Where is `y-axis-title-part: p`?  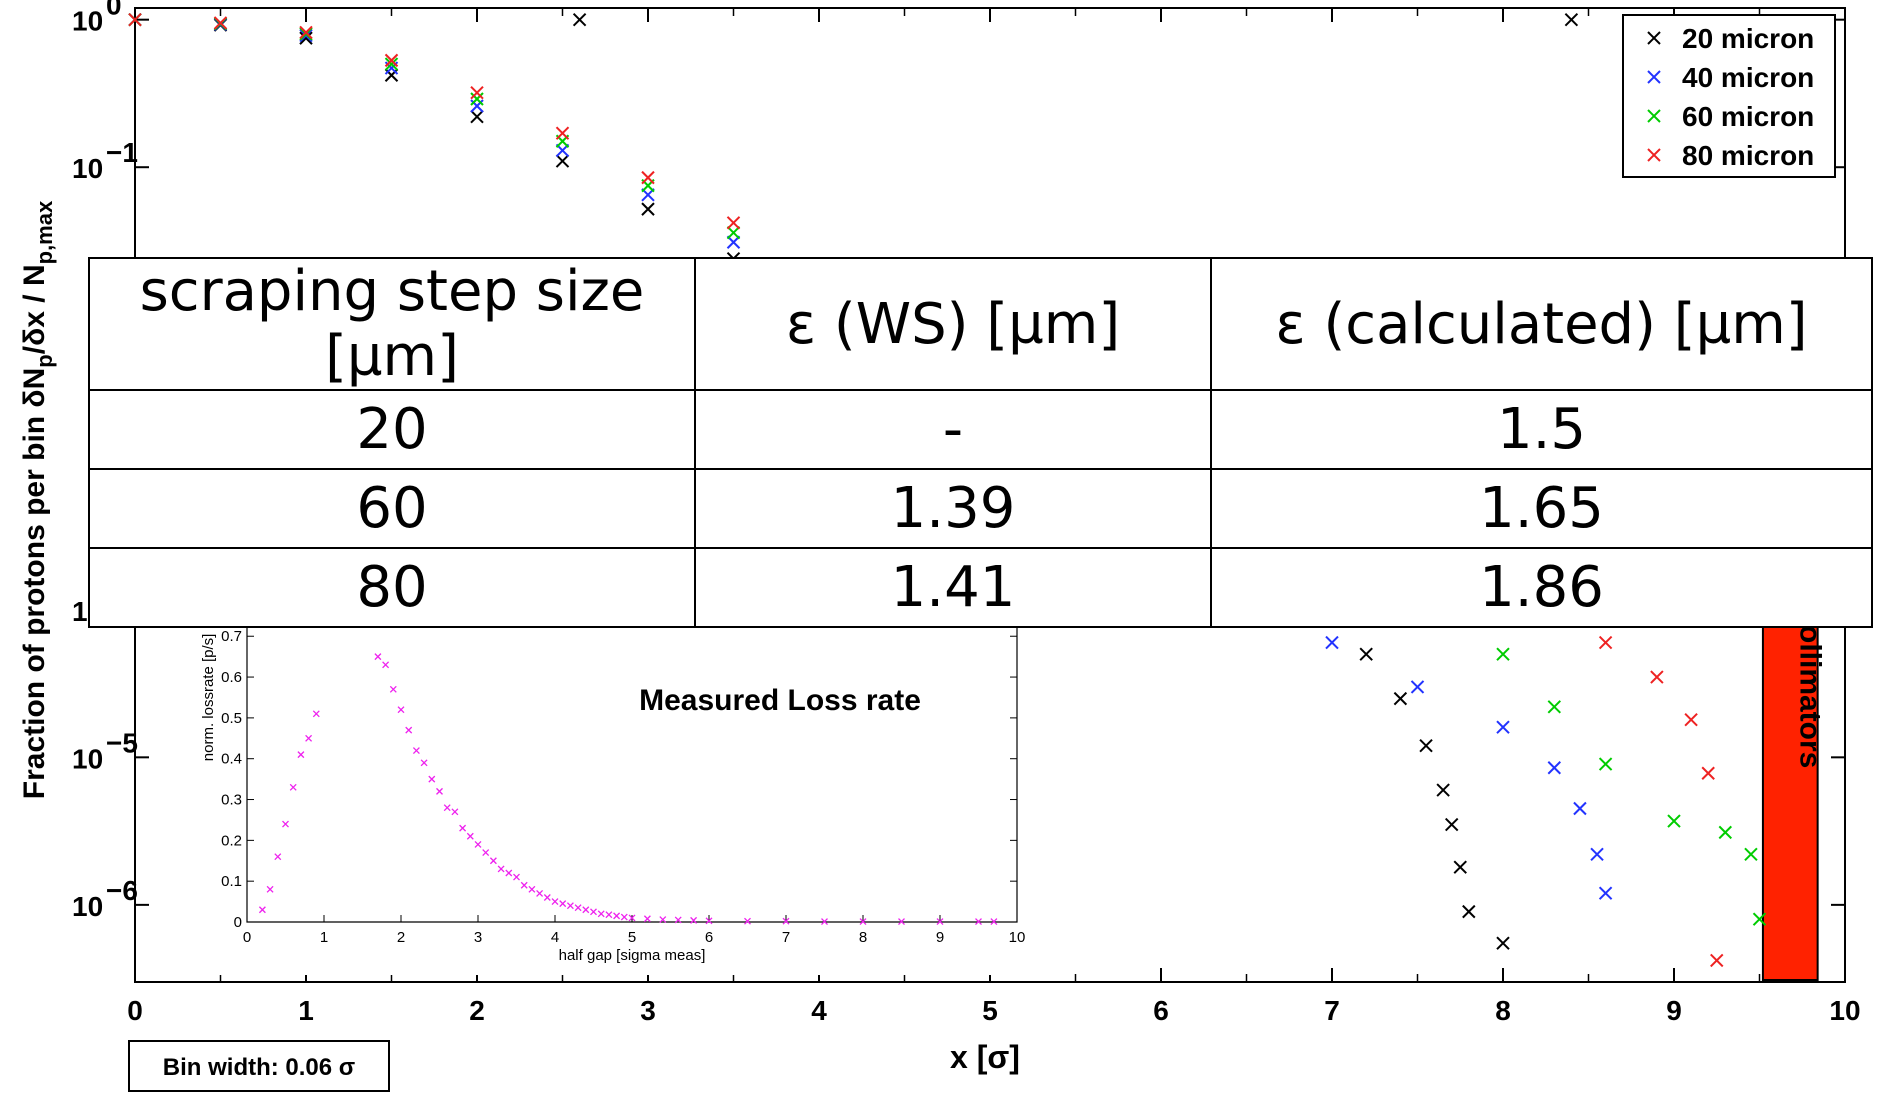
y-axis-title-part: p is located at coordinates (44, 360).